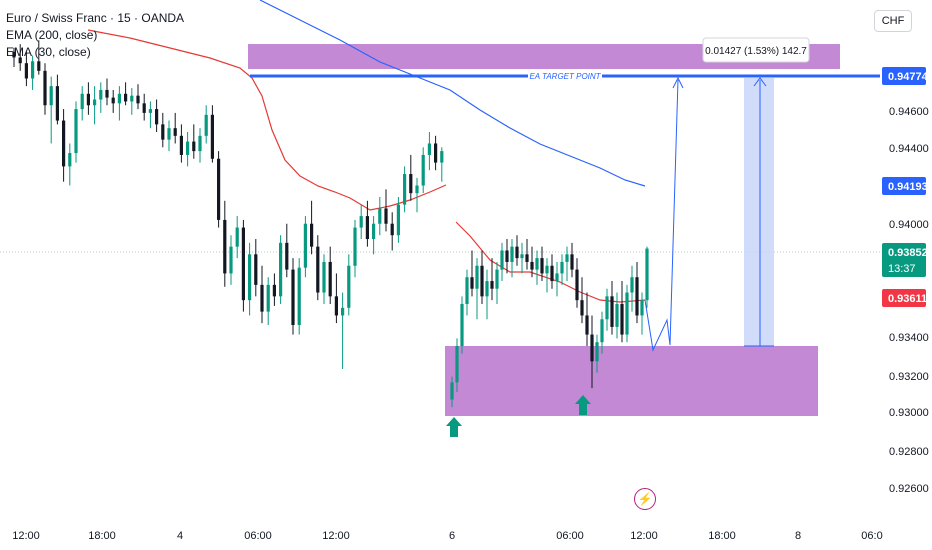 Image resolution: width=932 pixels, height=550 pixels. Describe the element at coordinates (267, 120) in the screenshot. I see `ema30-line-a` at that location.